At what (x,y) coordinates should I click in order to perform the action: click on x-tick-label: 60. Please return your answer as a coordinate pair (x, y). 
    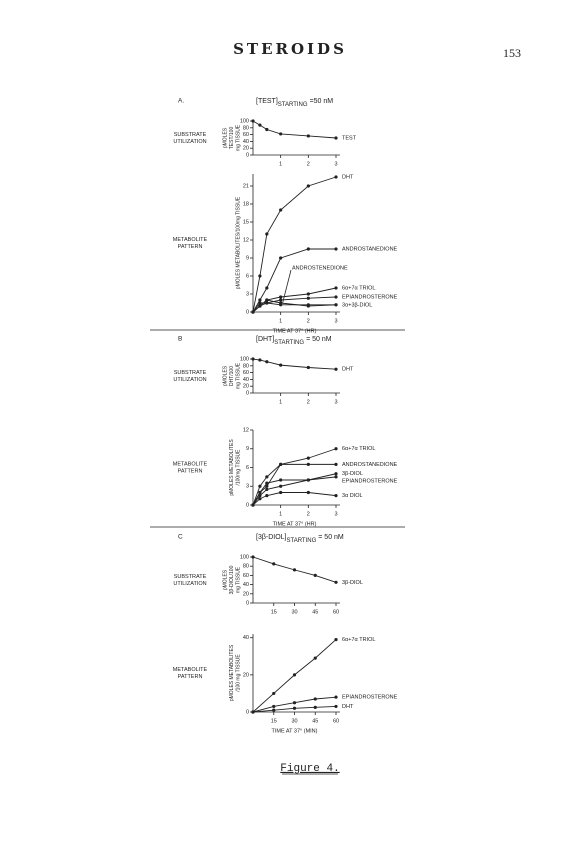
    Looking at the image, I should click on (336, 612).